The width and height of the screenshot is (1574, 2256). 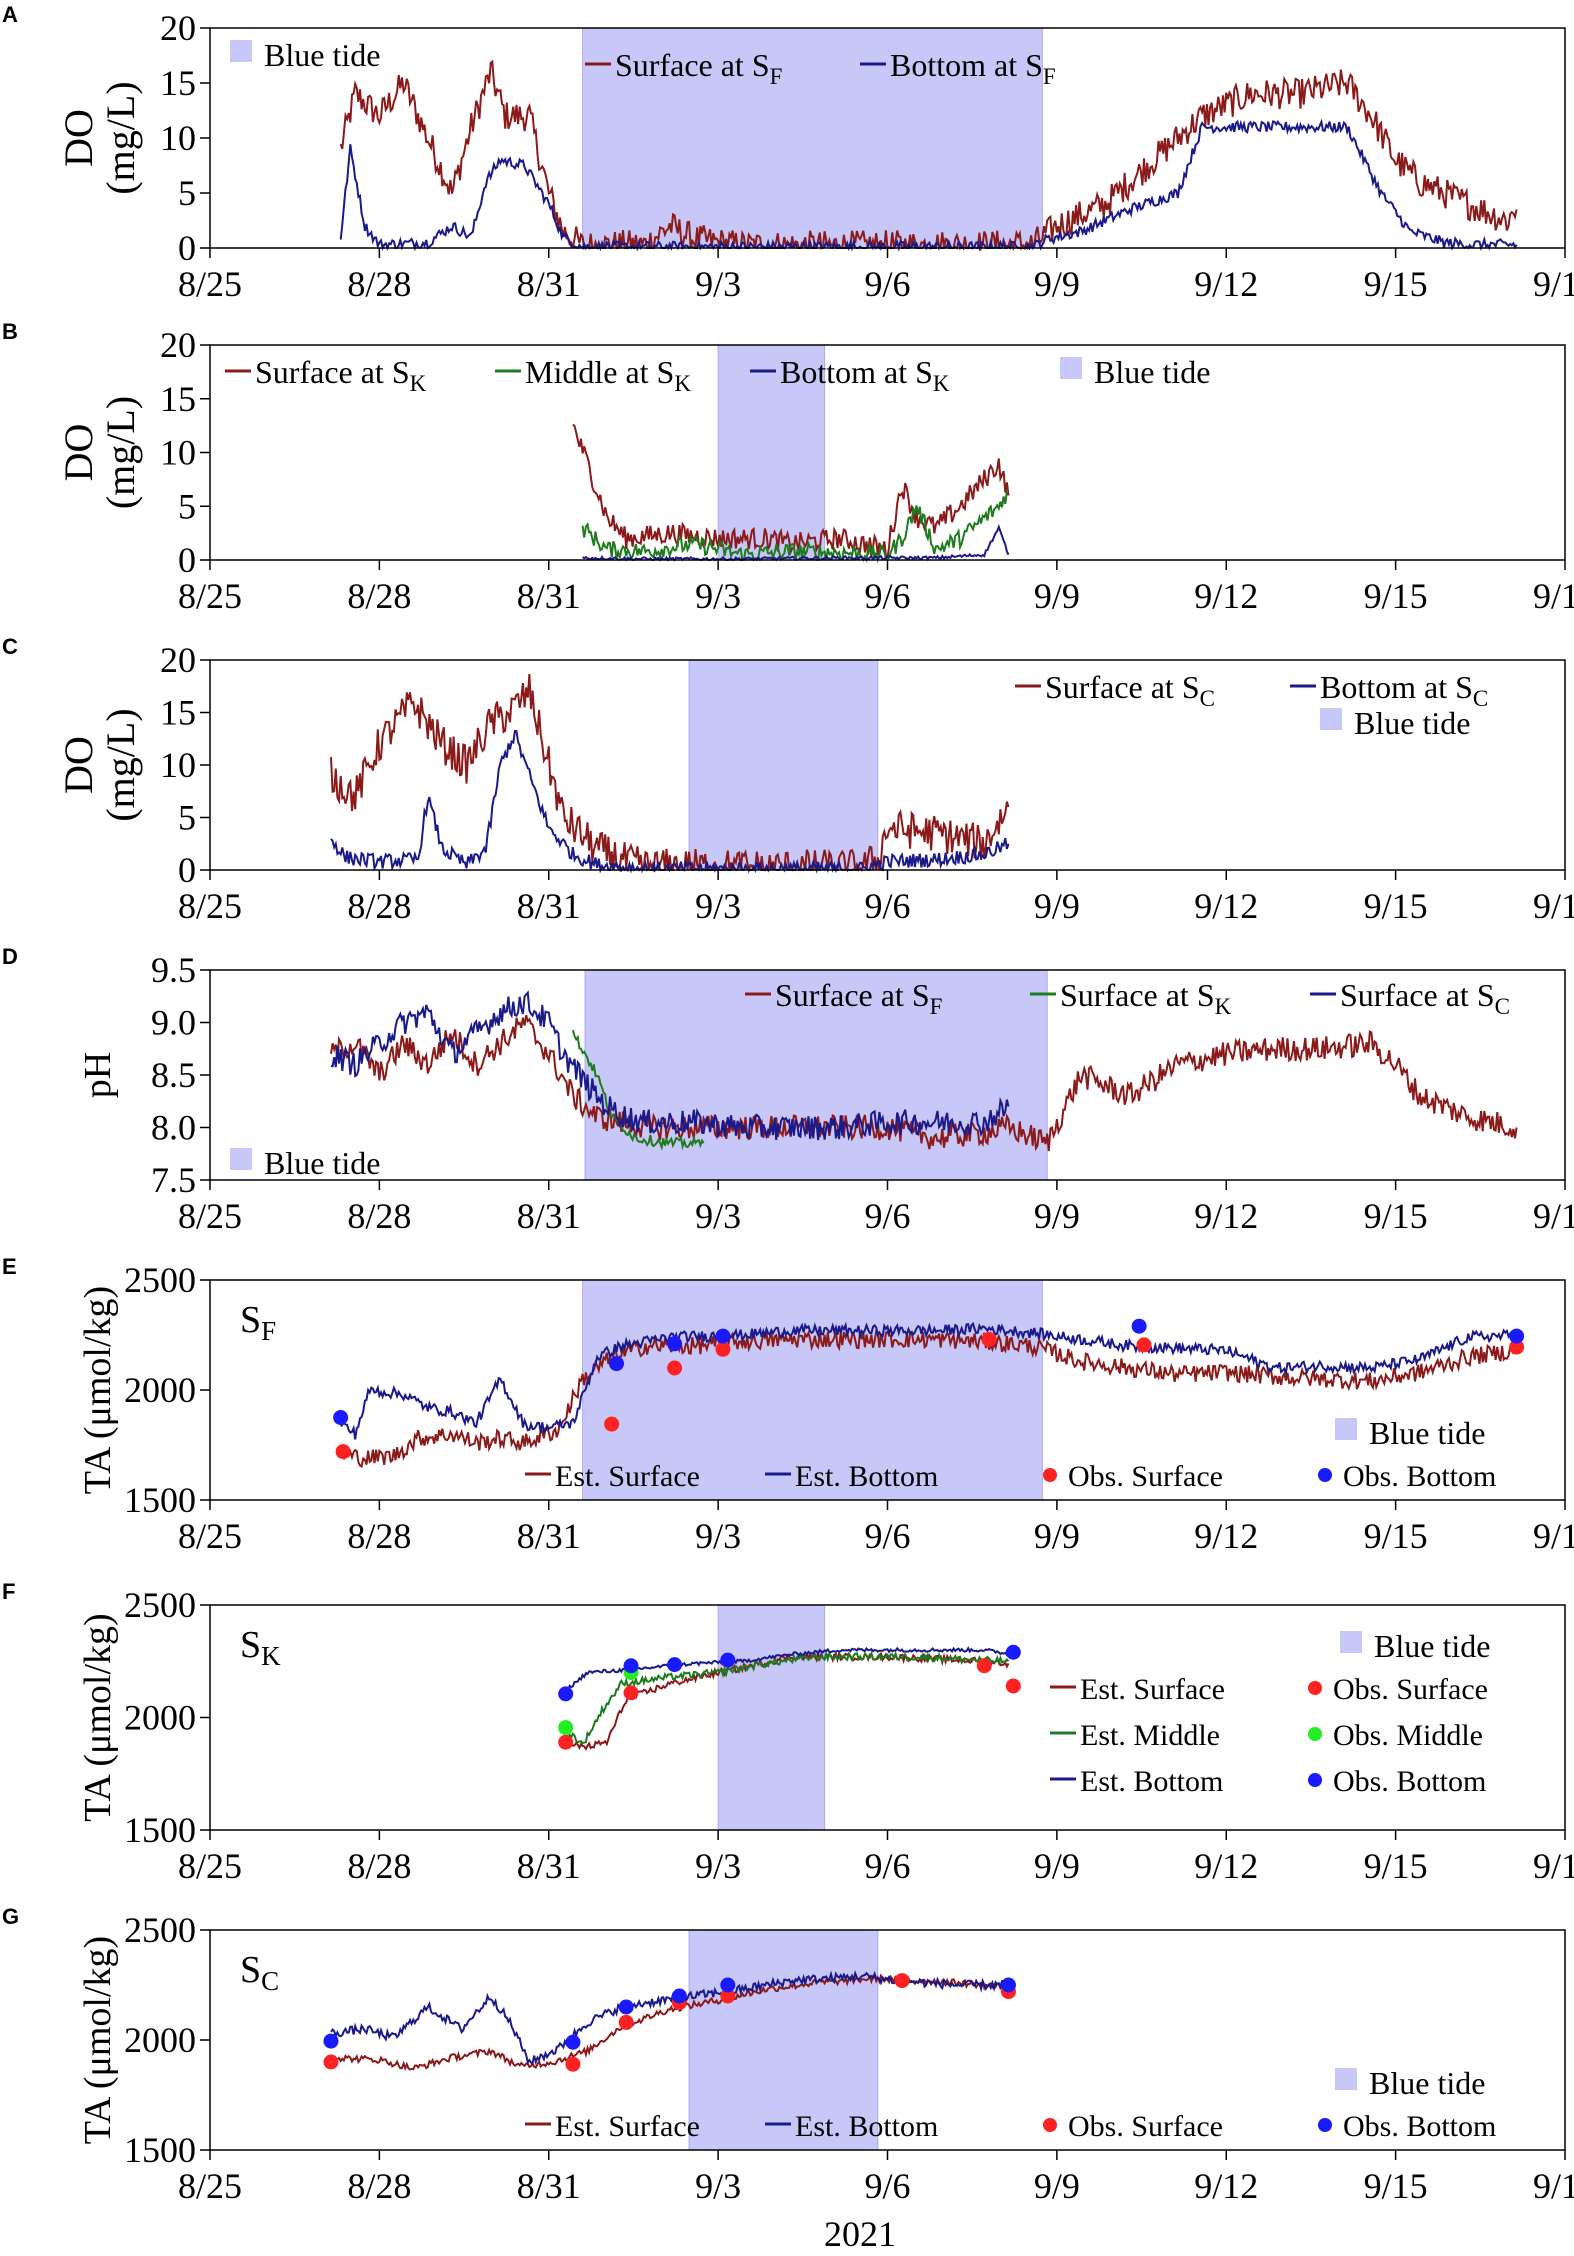 What do you see at coordinates (173, 1023) in the screenshot?
I see `y-tick-label: 9.0` at bounding box center [173, 1023].